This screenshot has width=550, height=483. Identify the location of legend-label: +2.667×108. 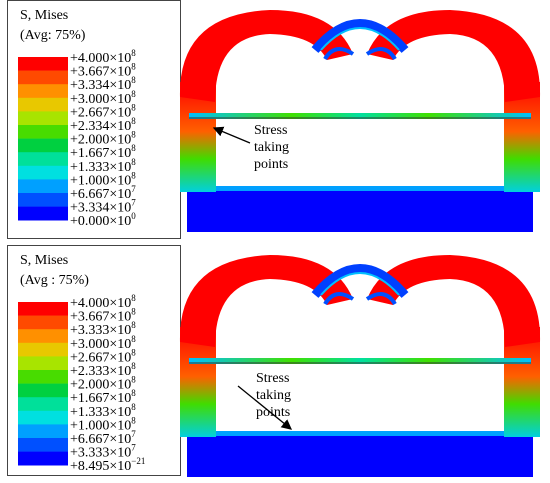
(103, 111).